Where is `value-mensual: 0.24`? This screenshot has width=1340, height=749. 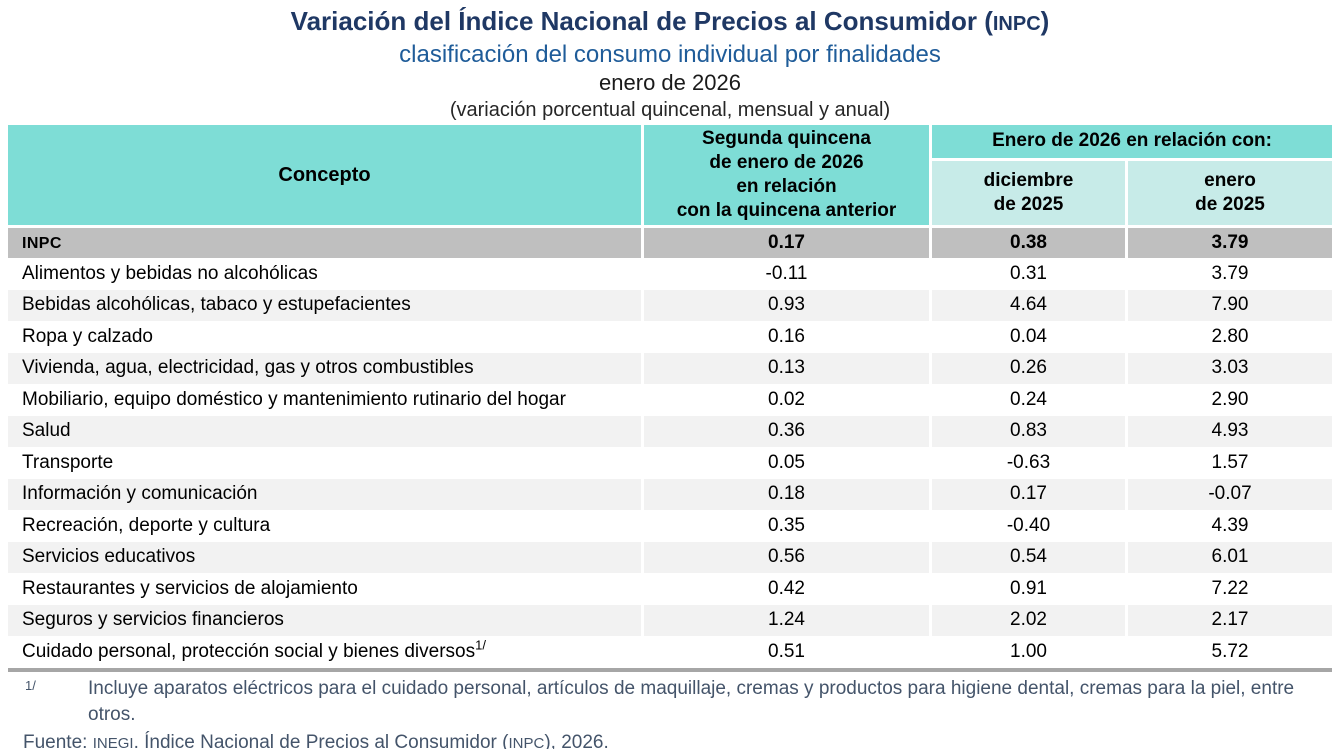
value-mensual: 0.24 is located at coordinates (1030, 400).